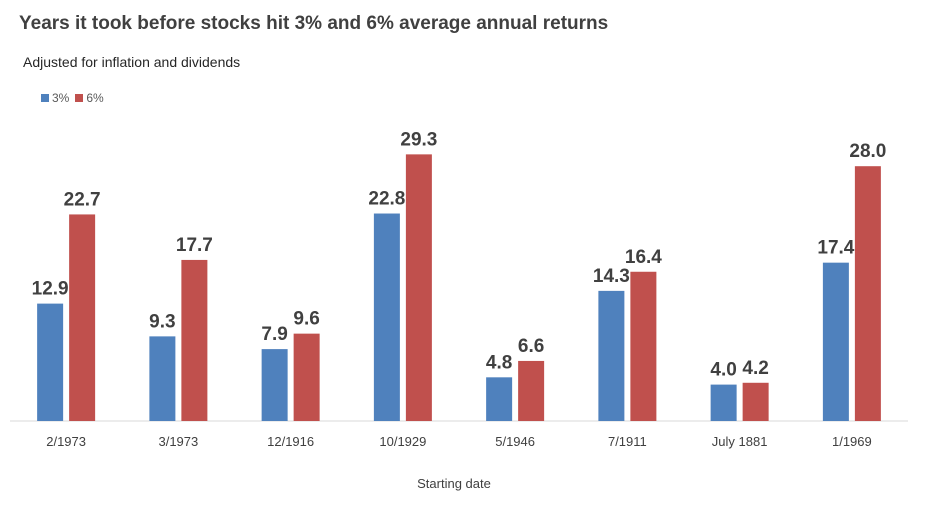 Image resolution: width=931 pixels, height=506 pixels. What do you see at coordinates (50, 289) in the screenshot?
I see `data-label-3pct-0: 12.9` at bounding box center [50, 289].